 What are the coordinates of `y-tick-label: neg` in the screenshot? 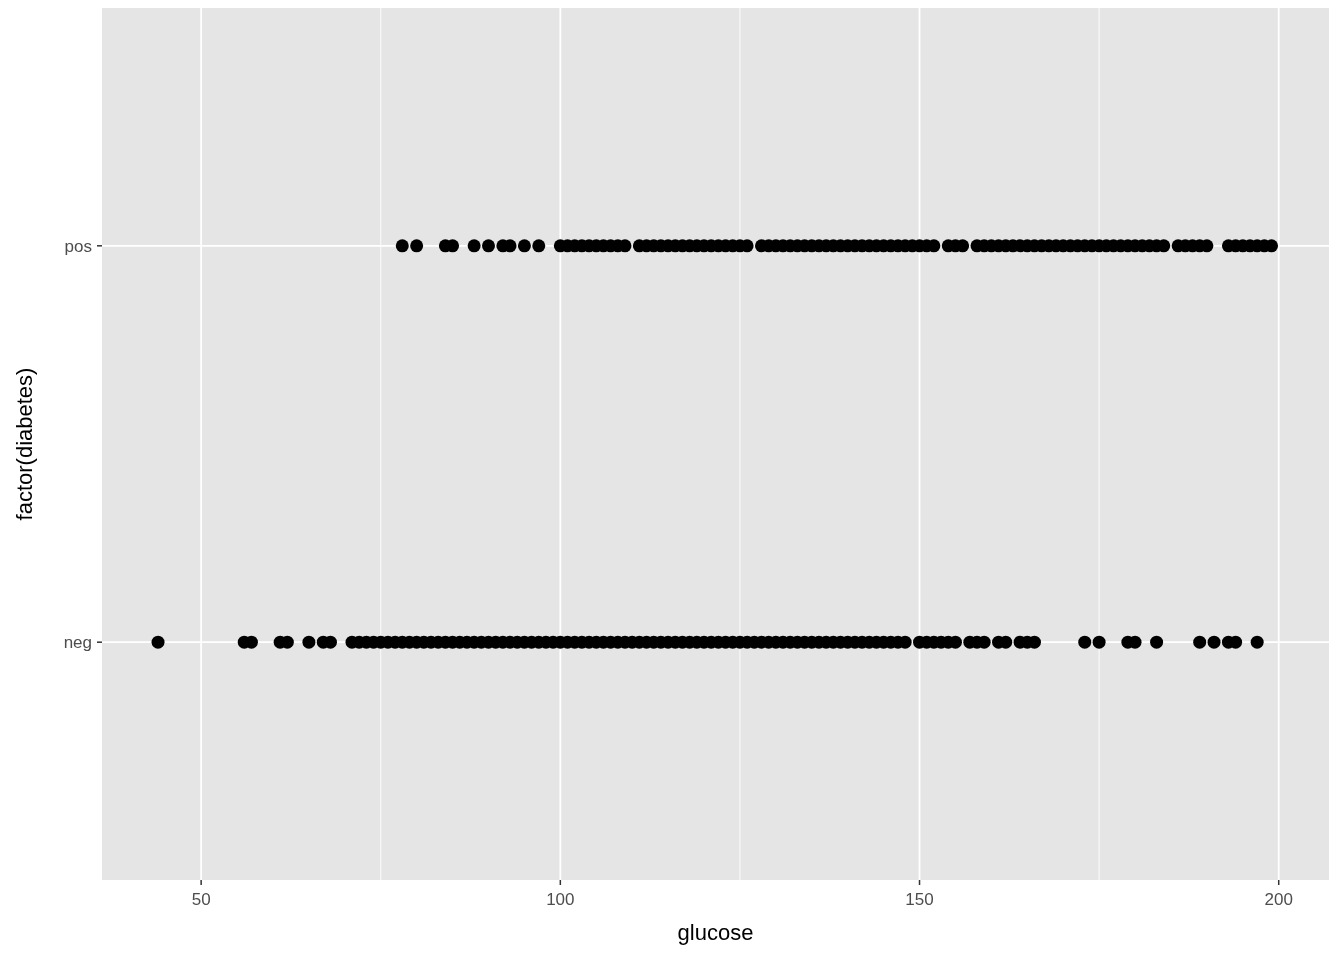 It's located at (77, 643).